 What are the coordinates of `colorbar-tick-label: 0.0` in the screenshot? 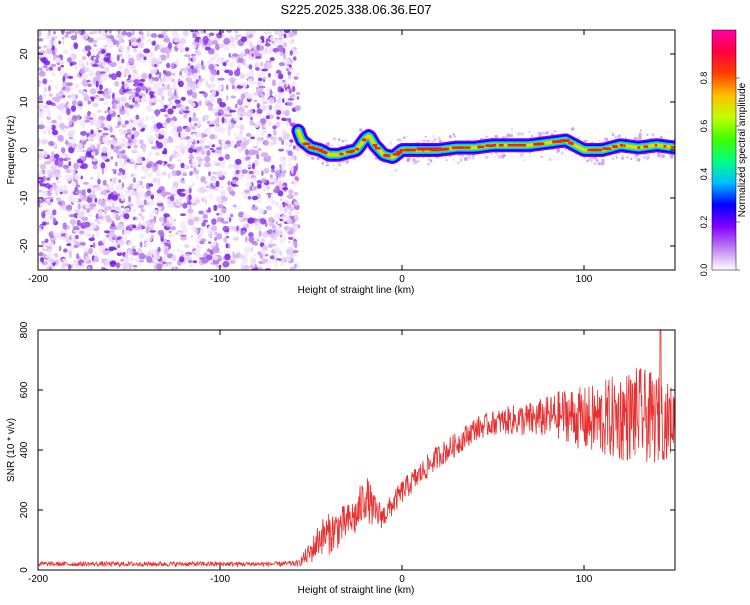 It's located at (704, 270).